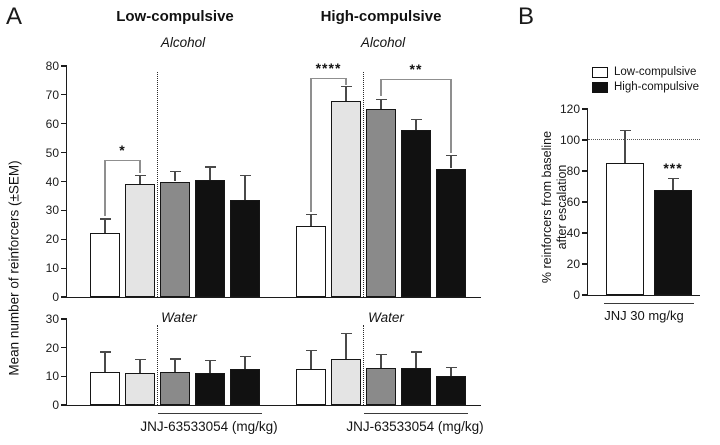  What do you see at coordinates (52, 210) in the screenshot?
I see `tick-label: 30` at bounding box center [52, 210].